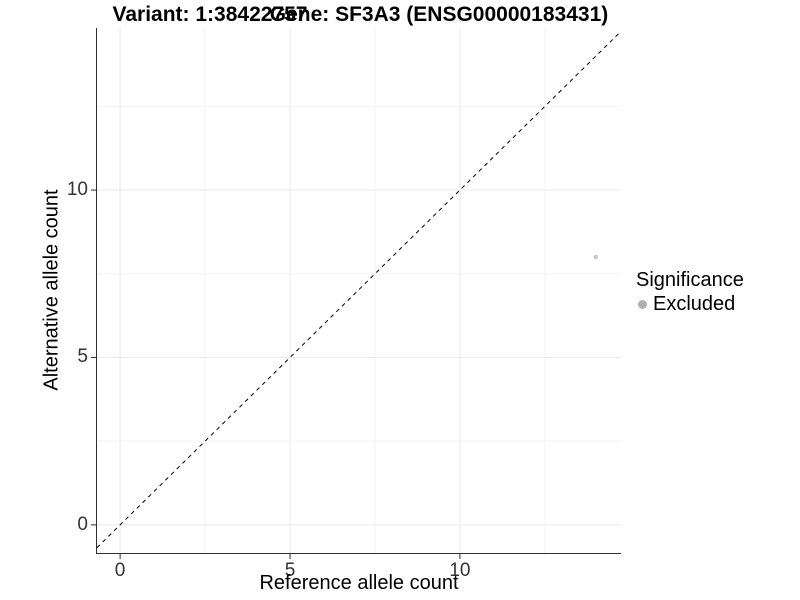 This screenshot has height=600, width=800. I want to click on legend-item-excluded: Excluded, so click(690, 304).